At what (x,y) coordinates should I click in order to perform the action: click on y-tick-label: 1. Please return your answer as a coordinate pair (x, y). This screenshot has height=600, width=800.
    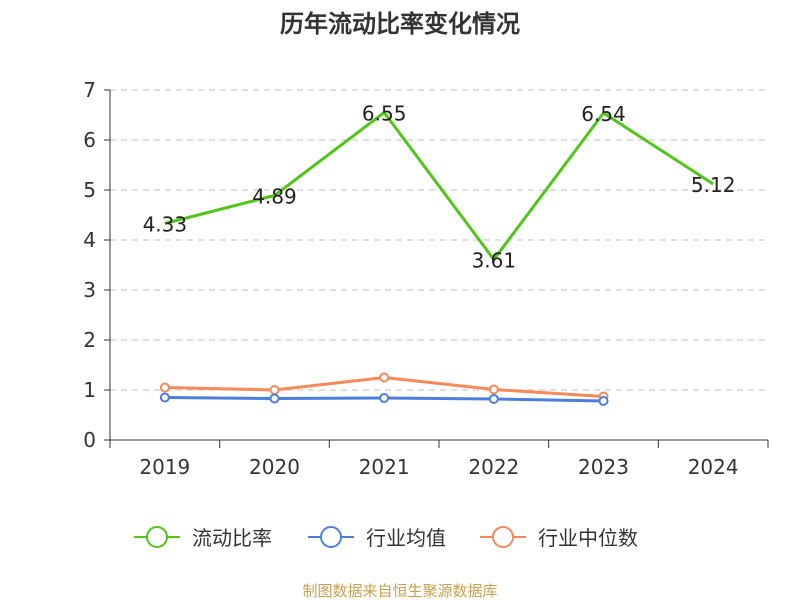
    Looking at the image, I should click on (89, 390).